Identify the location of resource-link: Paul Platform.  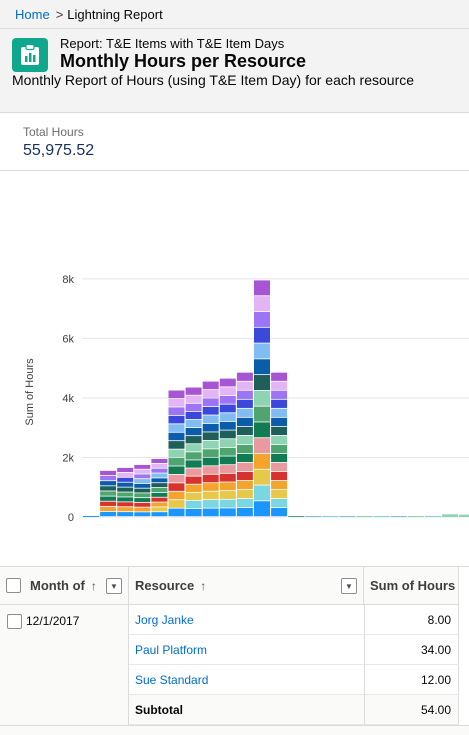
(171, 649).